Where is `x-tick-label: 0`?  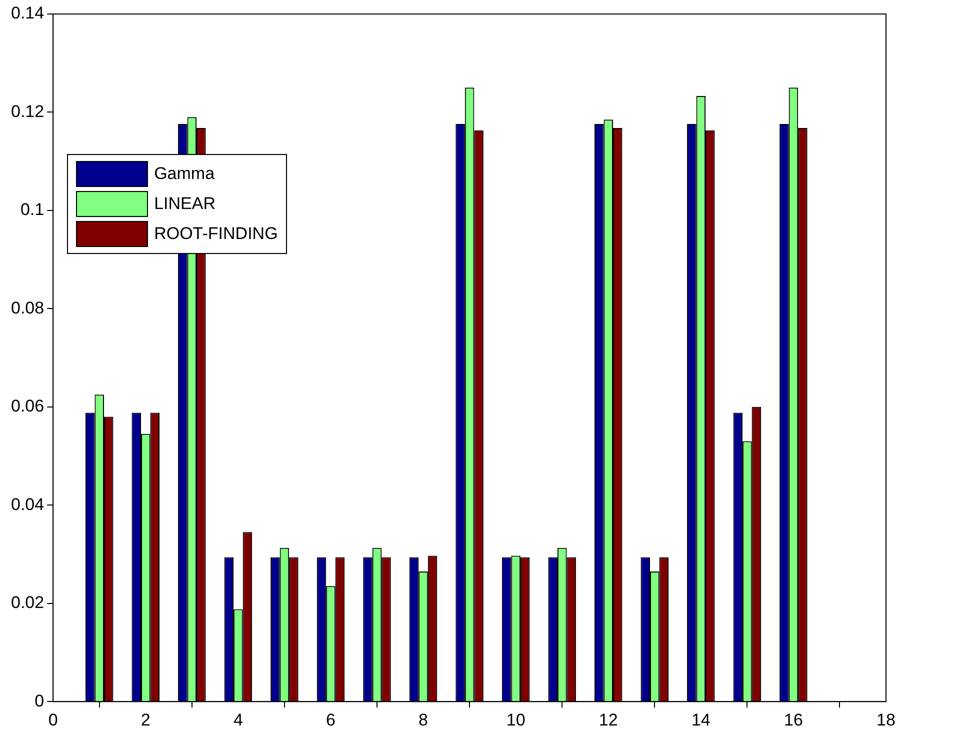 x-tick-label: 0 is located at coordinates (53, 720).